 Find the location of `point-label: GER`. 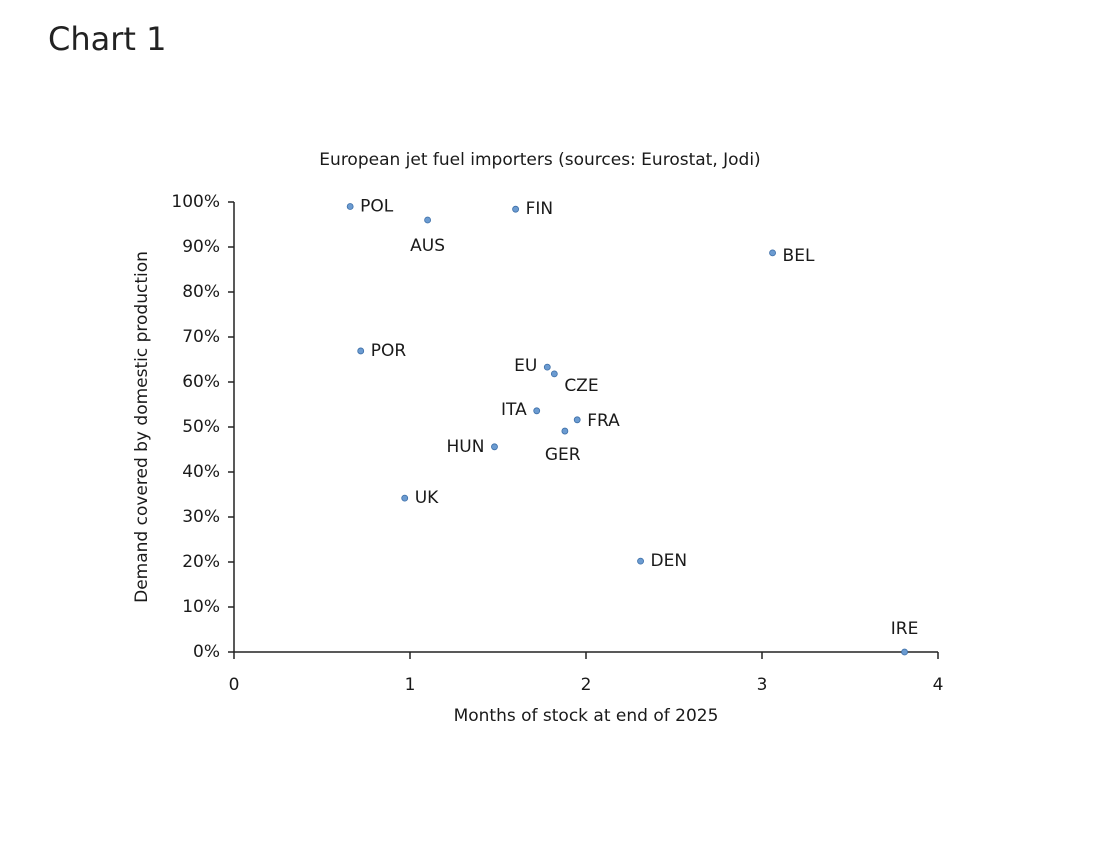

point-label: GER is located at coordinates (563, 455).